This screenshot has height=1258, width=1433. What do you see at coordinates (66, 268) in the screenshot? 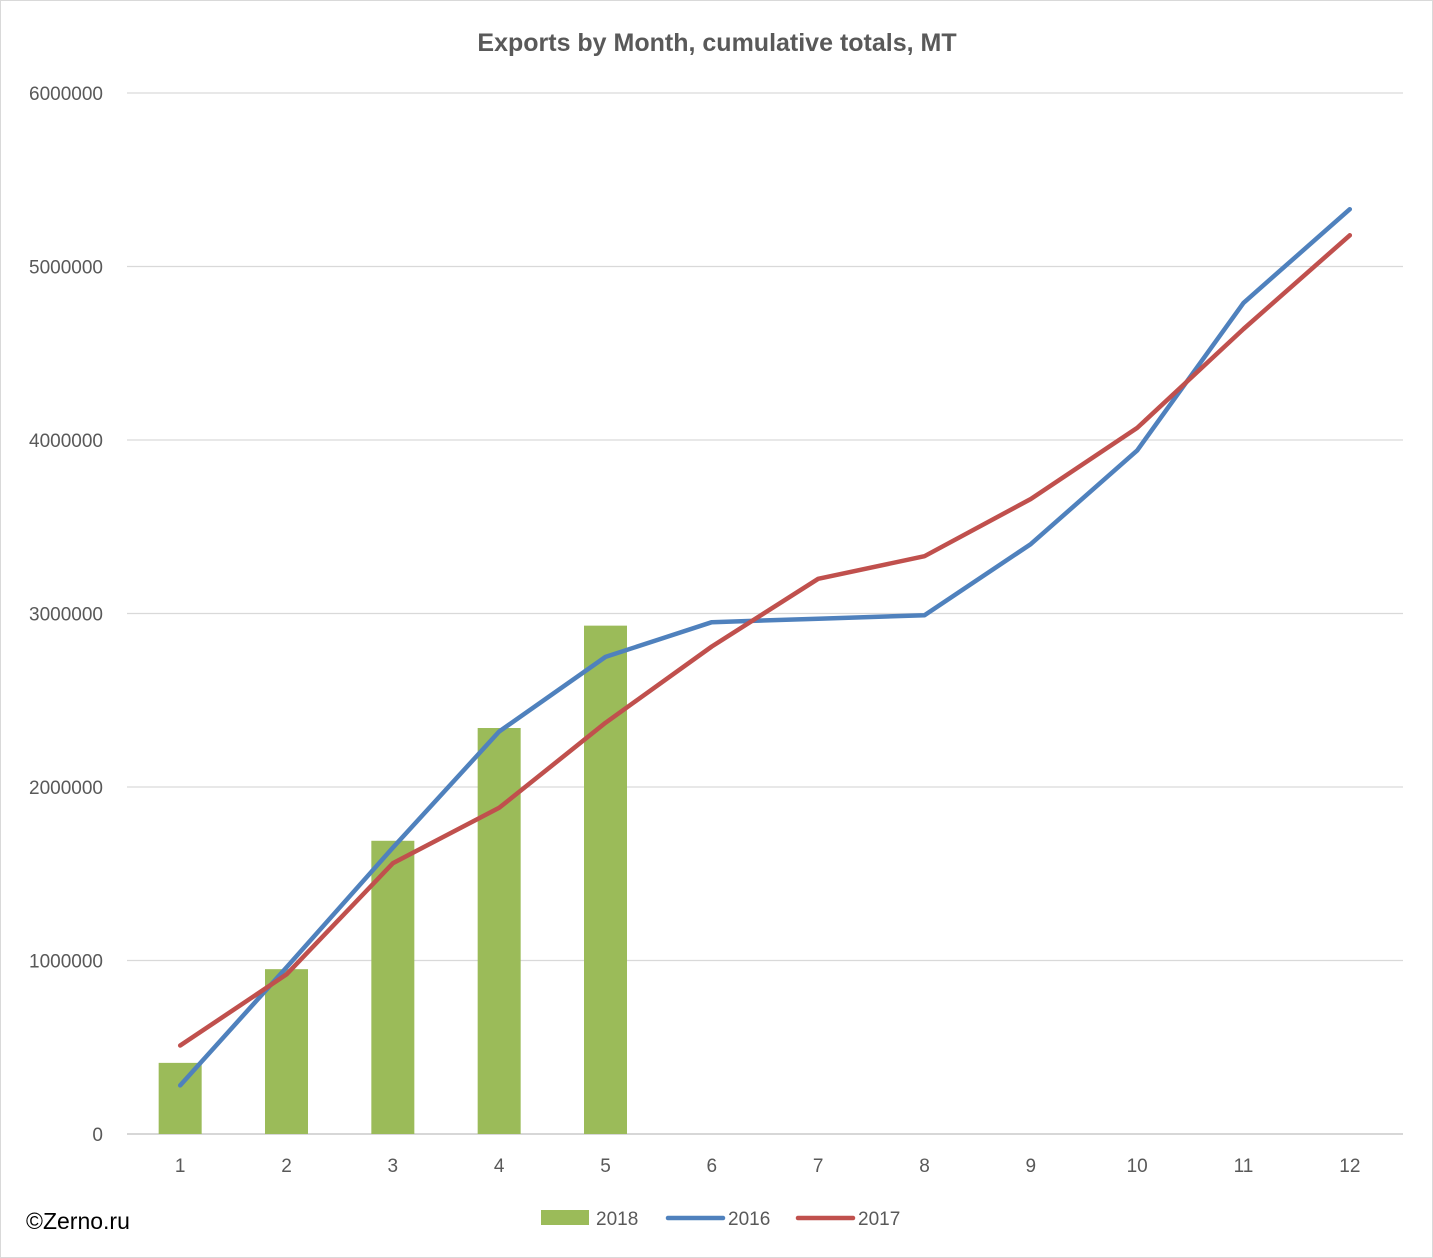
I see `y-tick-label: 5000000` at bounding box center [66, 268].